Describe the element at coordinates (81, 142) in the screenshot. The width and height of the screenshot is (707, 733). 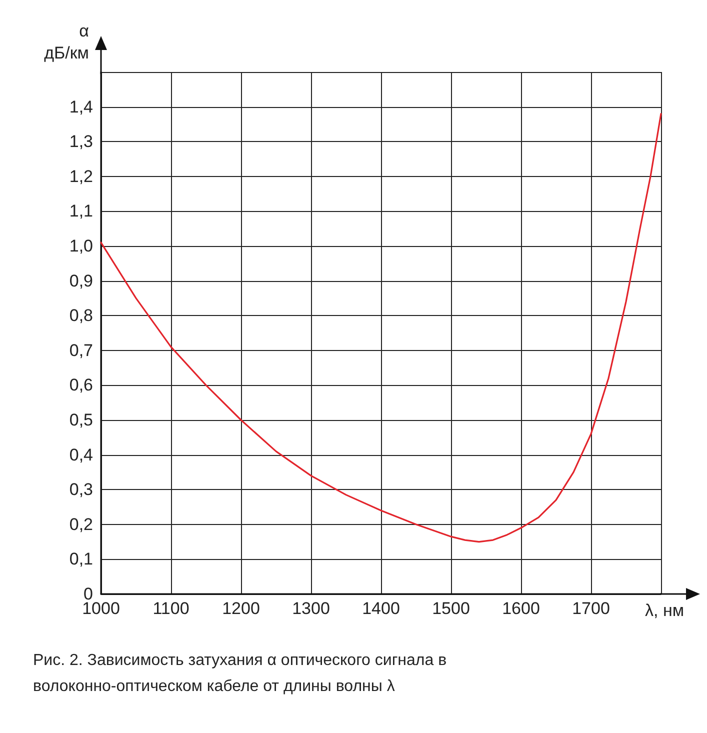
I see `y-tick-label: 1,3` at that location.